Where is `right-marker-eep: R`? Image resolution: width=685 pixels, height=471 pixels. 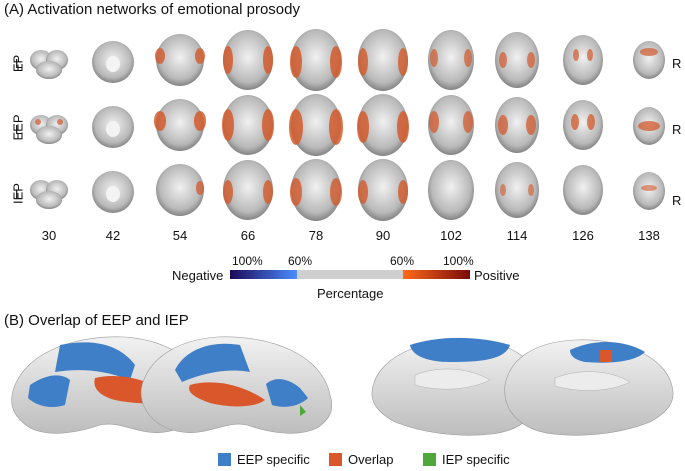 right-marker-eep: R is located at coordinates (677, 129).